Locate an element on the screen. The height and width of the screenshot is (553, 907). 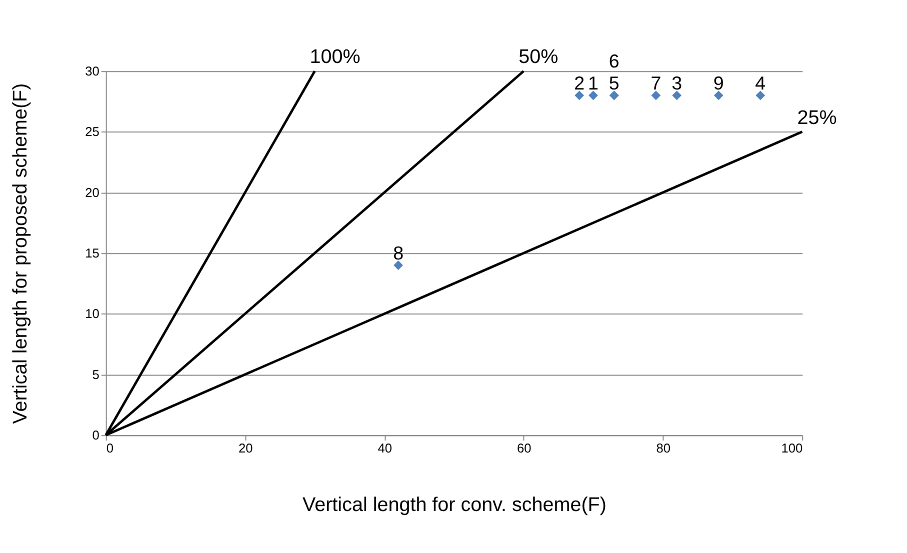
y-tick-label: 10 is located at coordinates (92, 314).